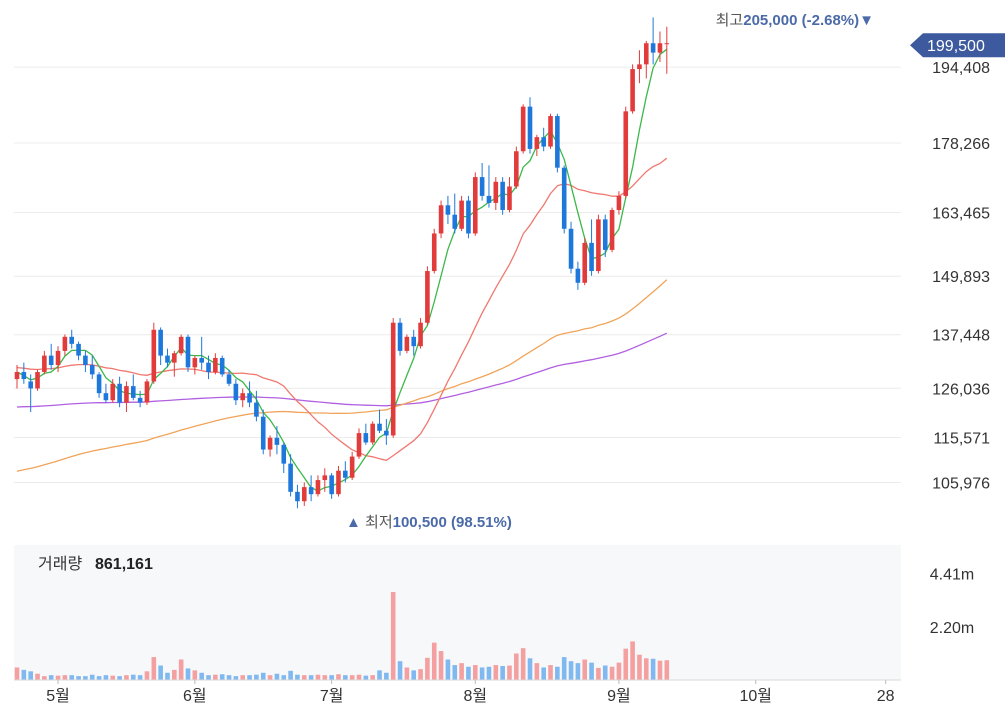  Describe the element at coordinates (886, 696) in the screenshot. I see `x-tick-label: 28` at that location.